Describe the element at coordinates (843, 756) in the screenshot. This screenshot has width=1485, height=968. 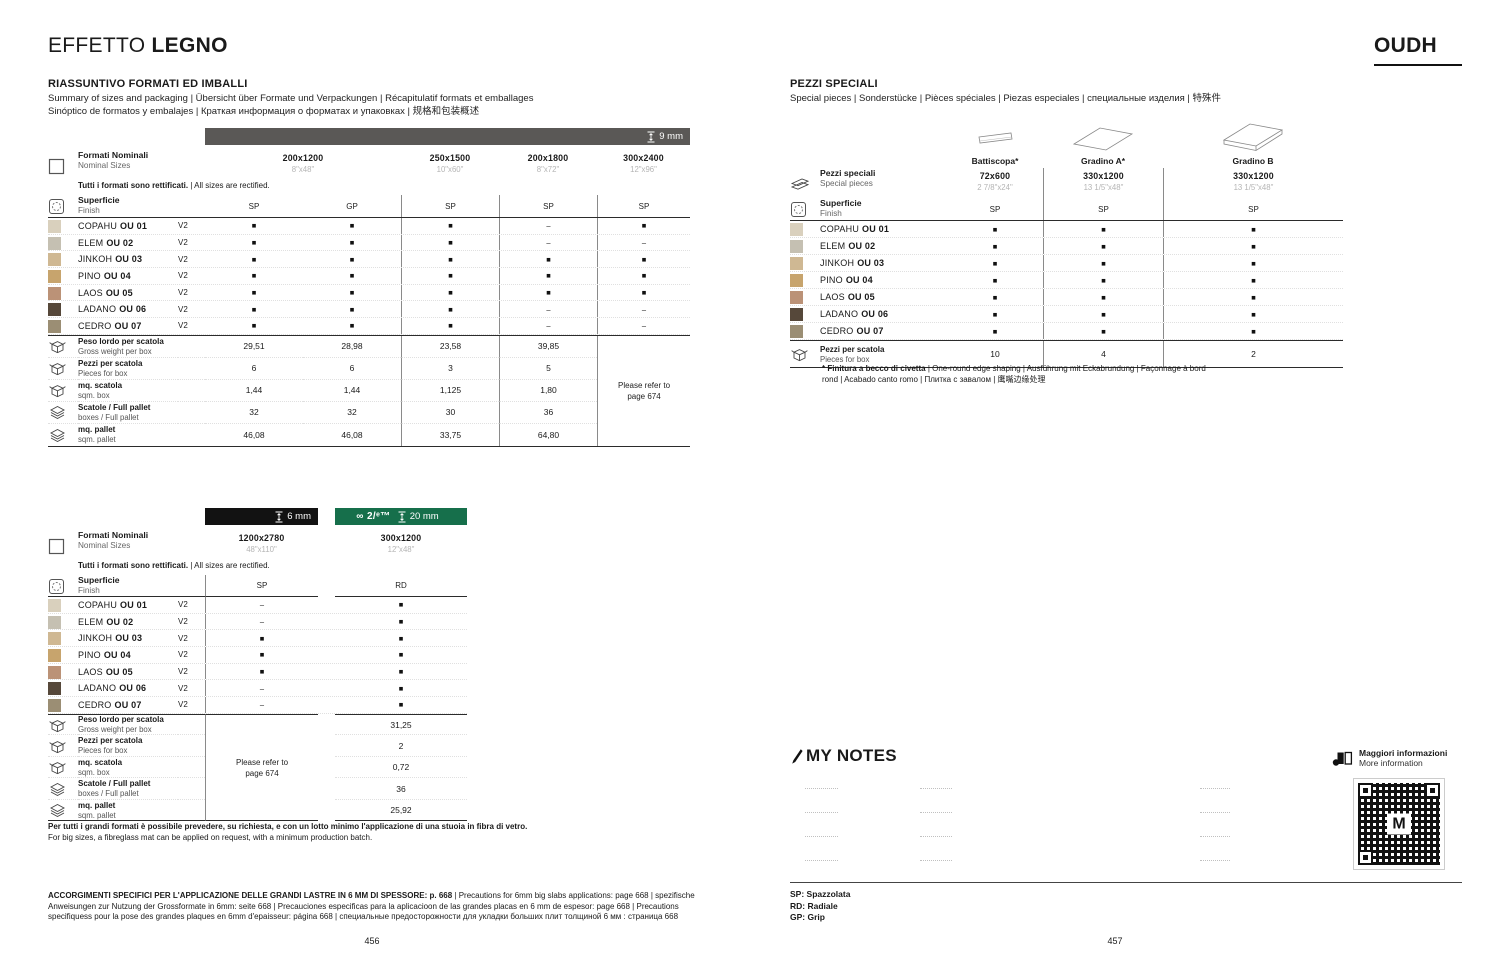
I see `my-notes-title: MY NOTES` at that location.